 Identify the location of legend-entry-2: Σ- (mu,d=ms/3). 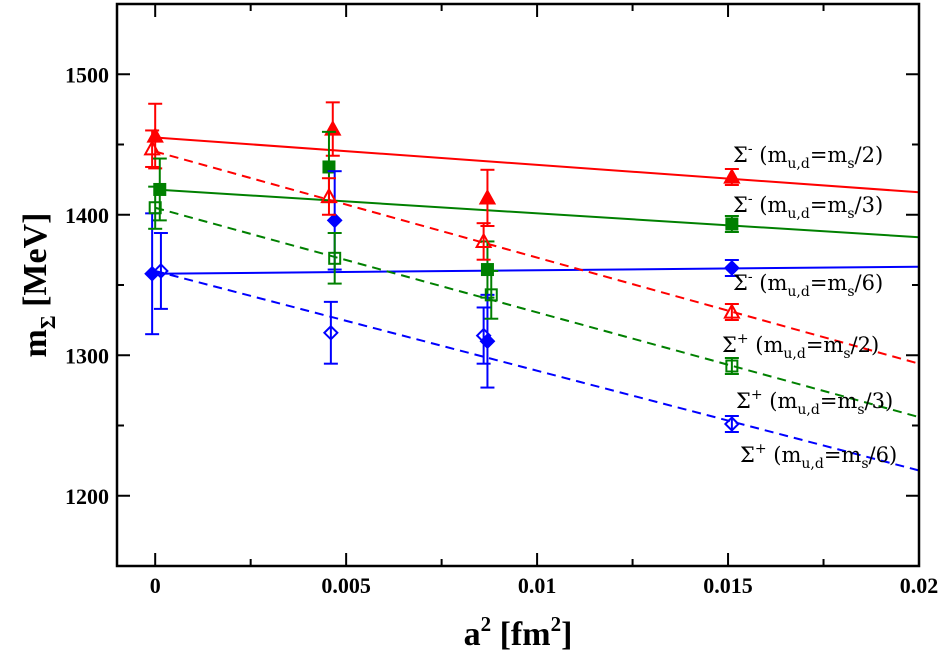
(808, 206).